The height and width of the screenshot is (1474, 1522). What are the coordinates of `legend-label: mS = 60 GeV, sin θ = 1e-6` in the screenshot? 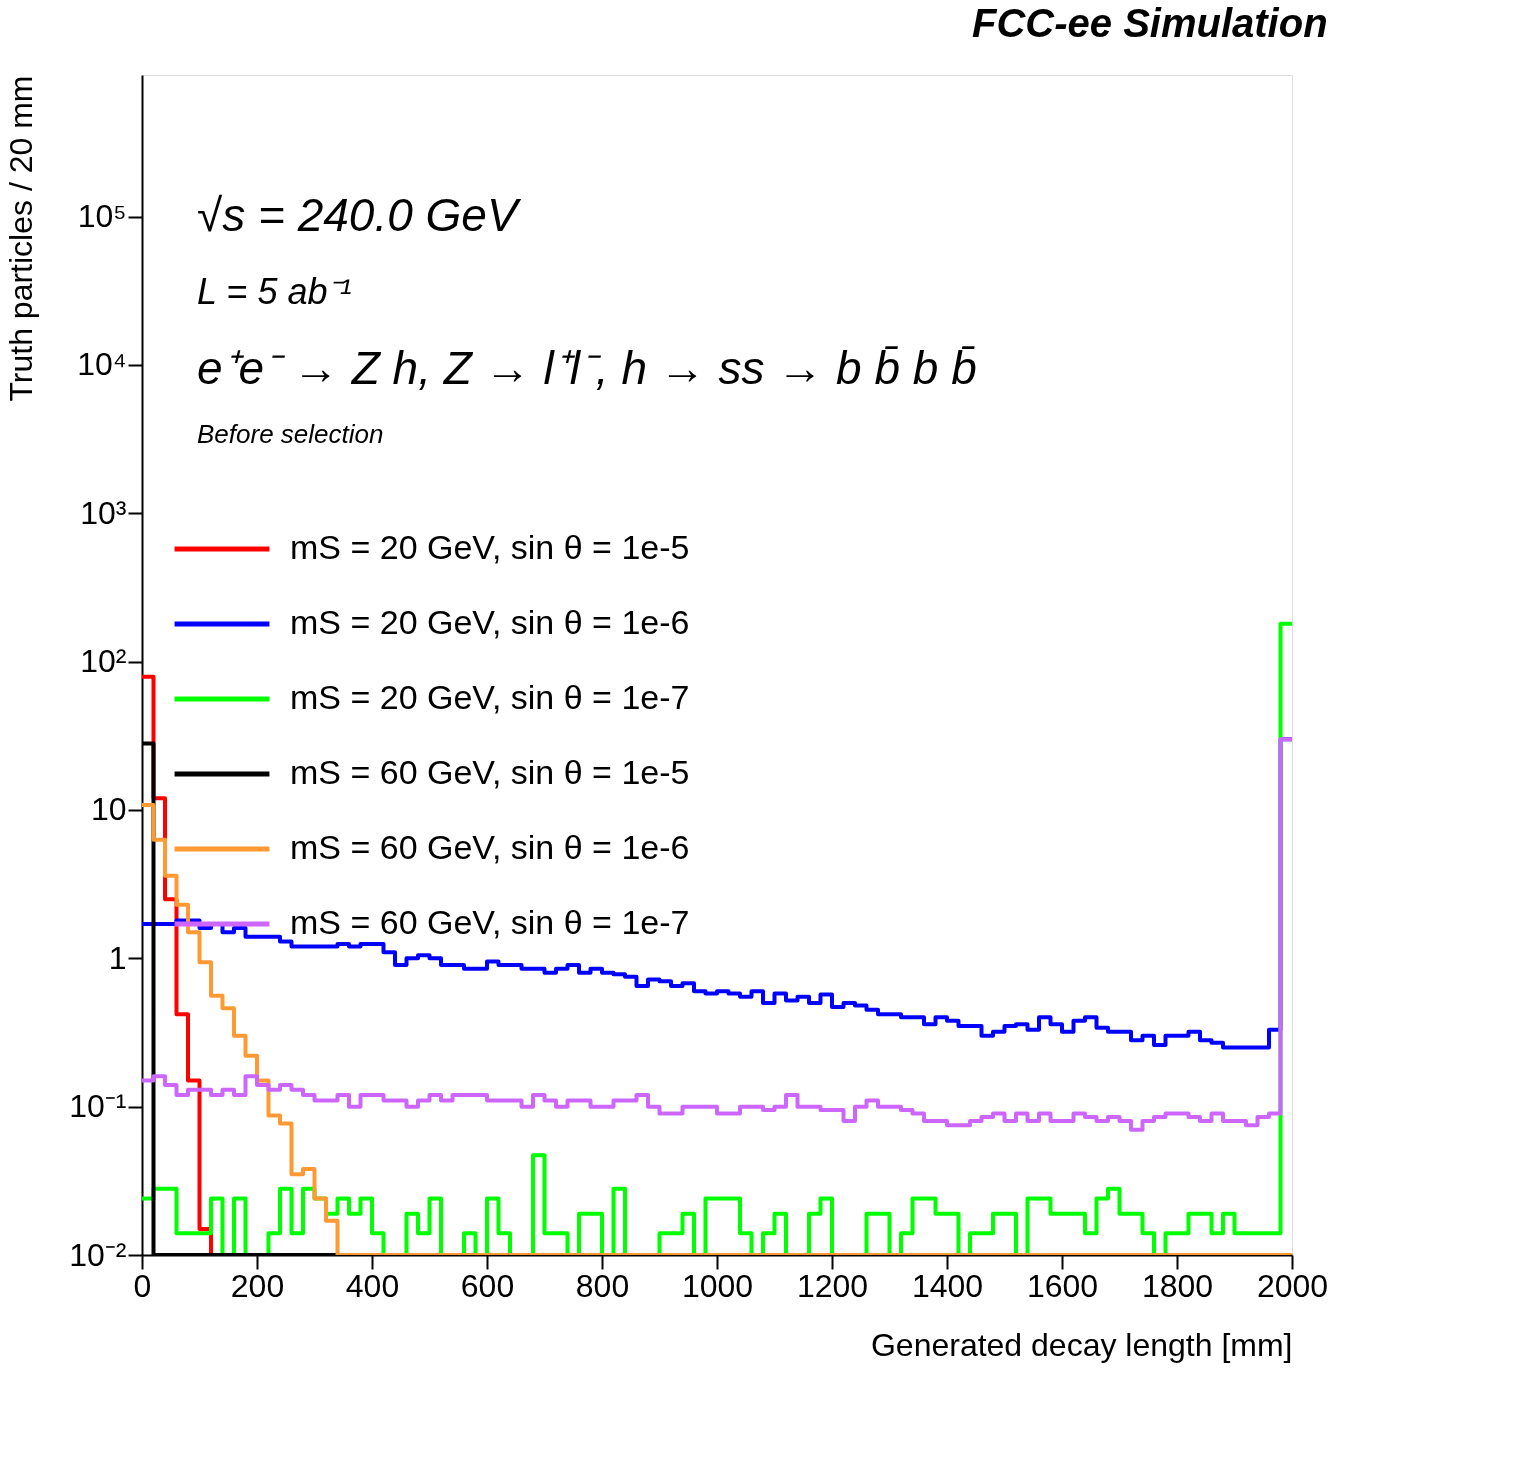 It's located at (490, 847).